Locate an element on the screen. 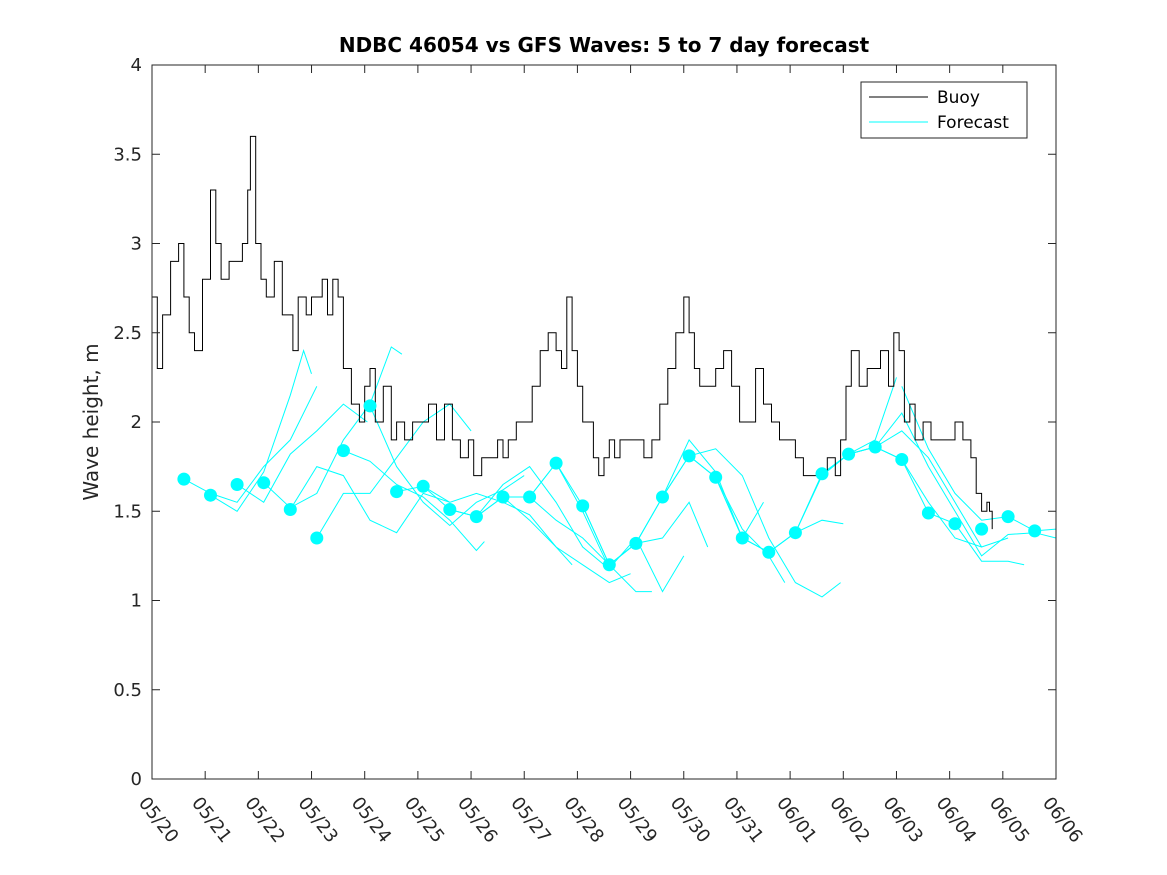 The image size is (1167, 875). marker-layer is located at coordinates (609, 485).